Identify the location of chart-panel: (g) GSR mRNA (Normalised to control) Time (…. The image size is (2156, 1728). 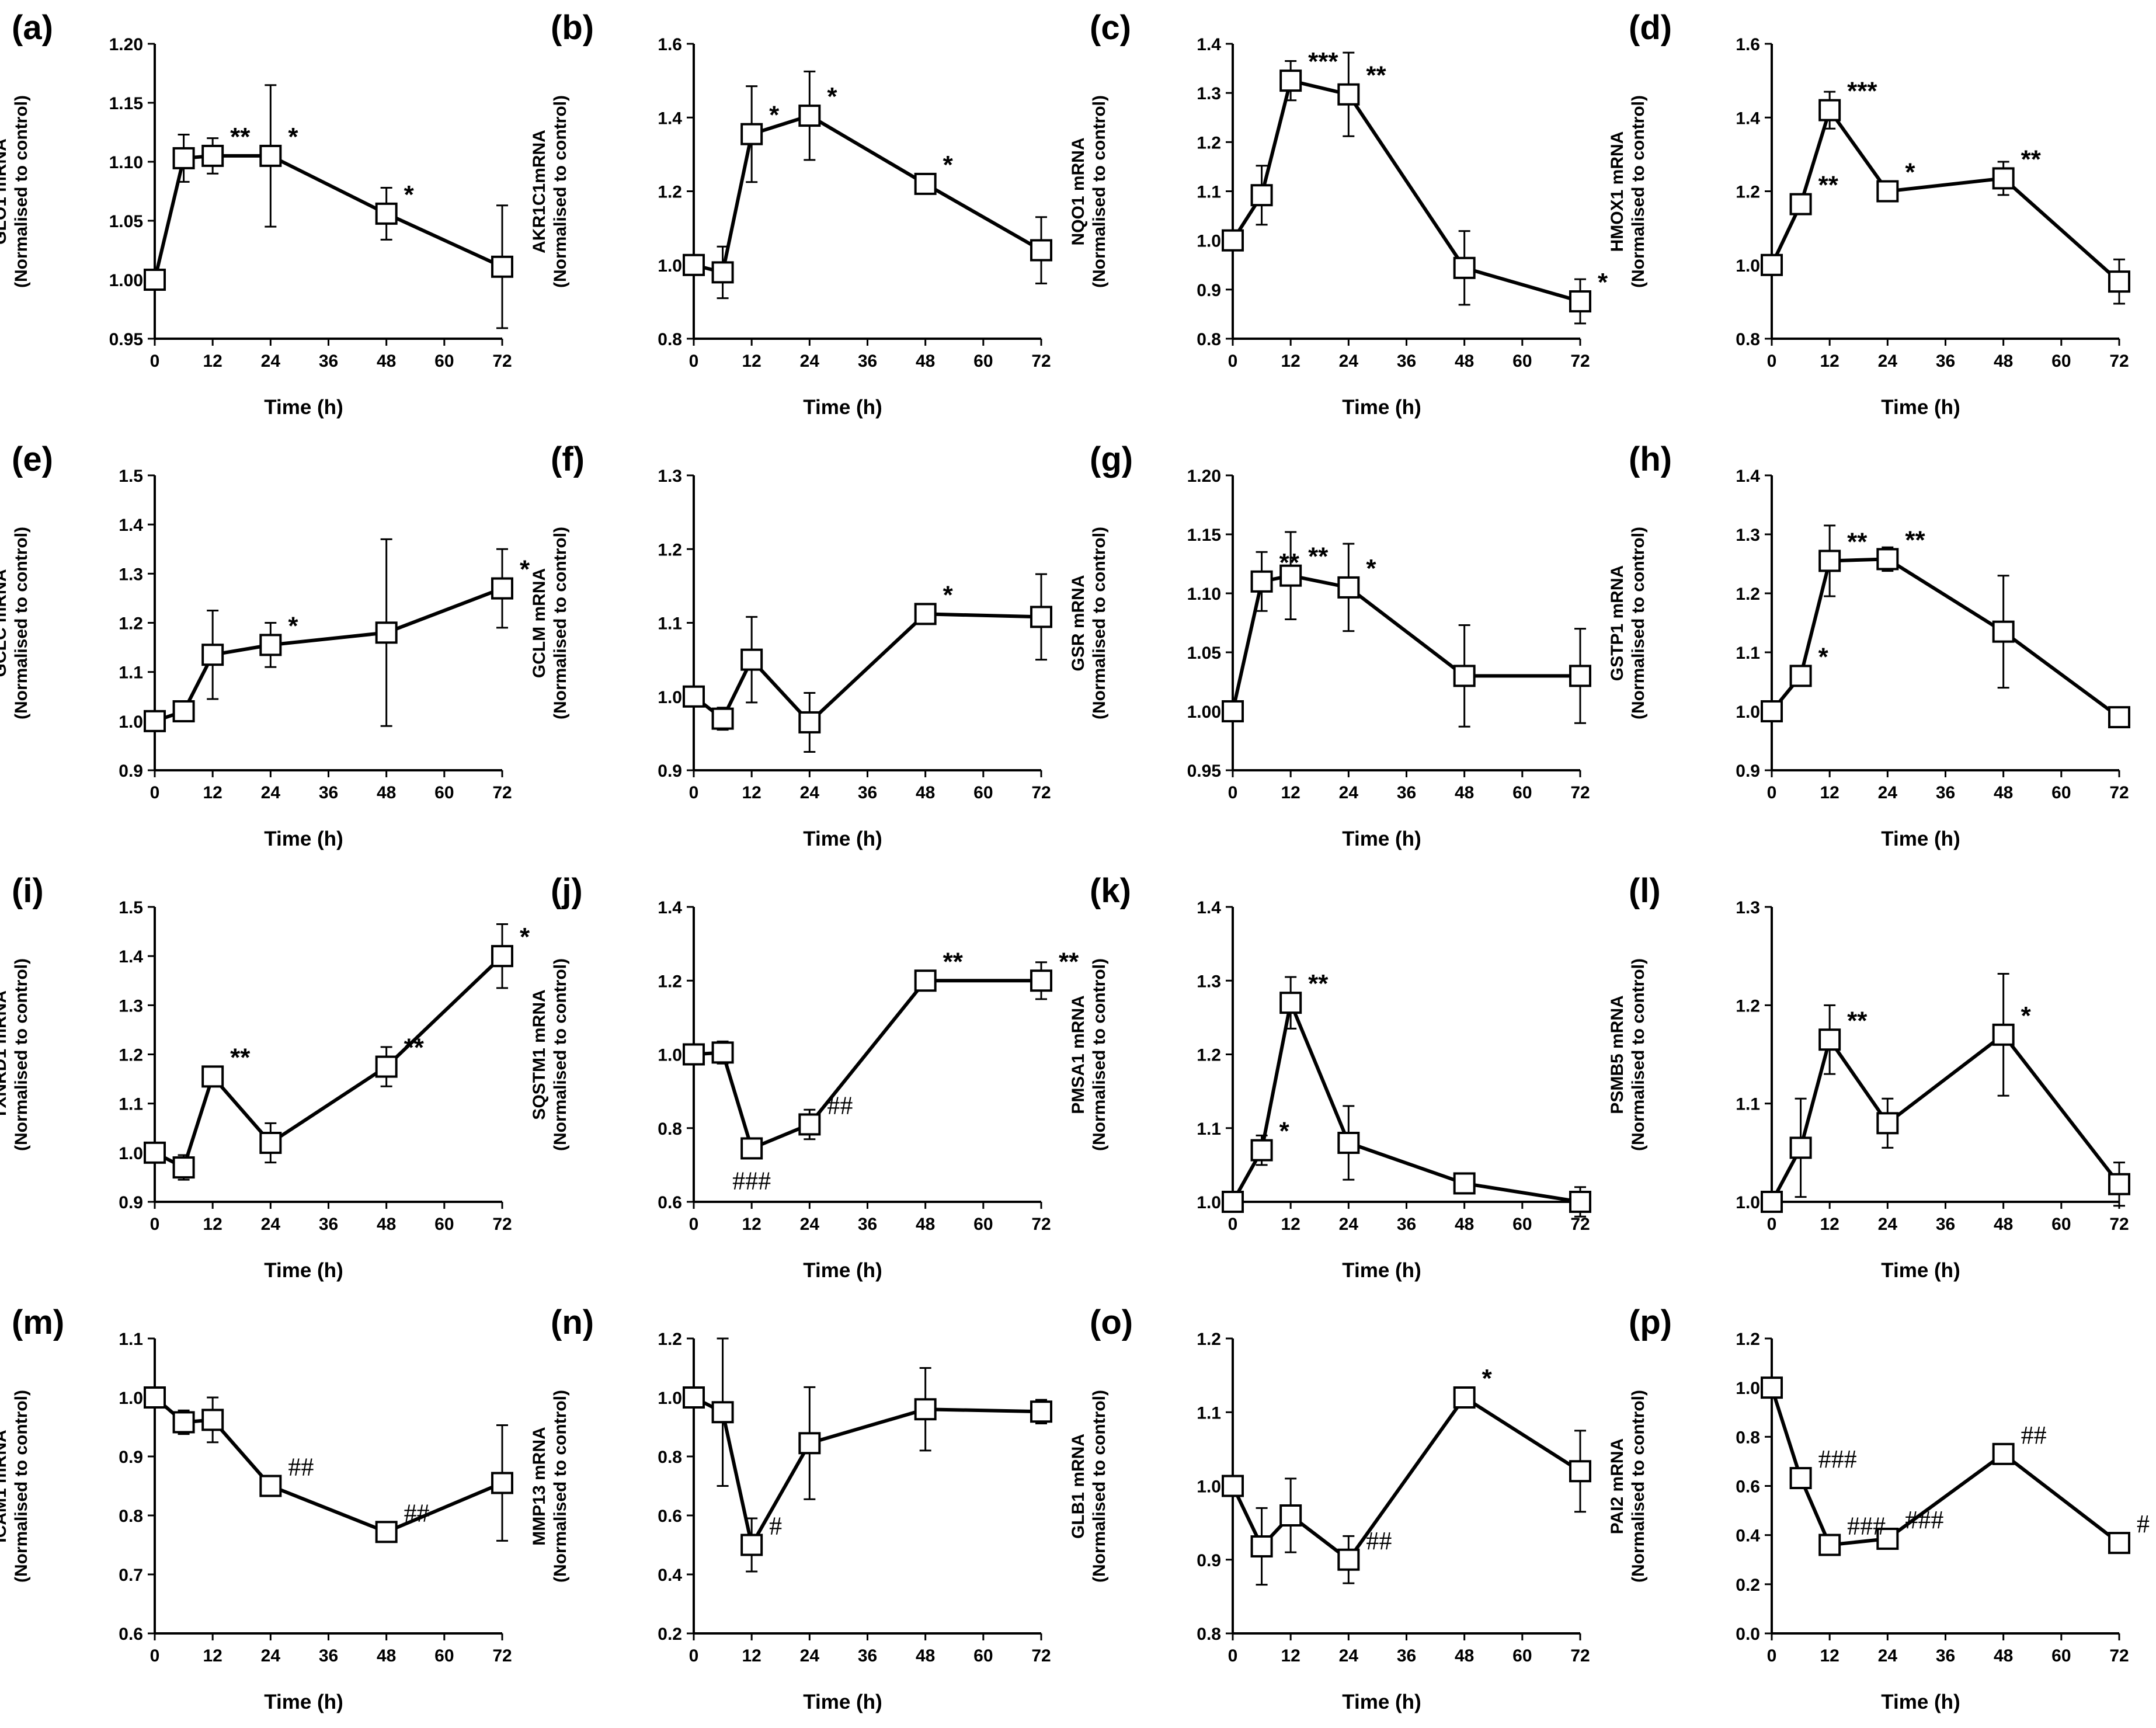
(1343, 647).